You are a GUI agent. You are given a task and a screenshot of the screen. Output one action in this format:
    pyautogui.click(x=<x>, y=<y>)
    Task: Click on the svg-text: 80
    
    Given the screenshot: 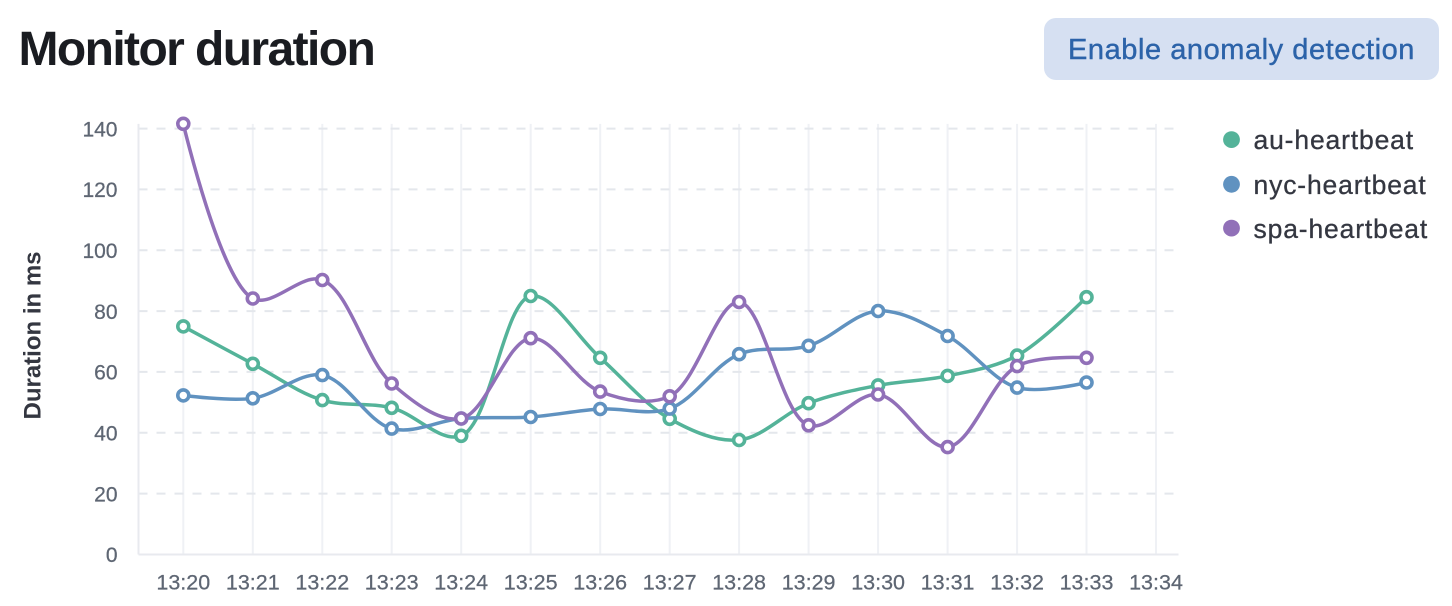 What is the action you would take?
    pyautogui.click(x=105, y=312)
    